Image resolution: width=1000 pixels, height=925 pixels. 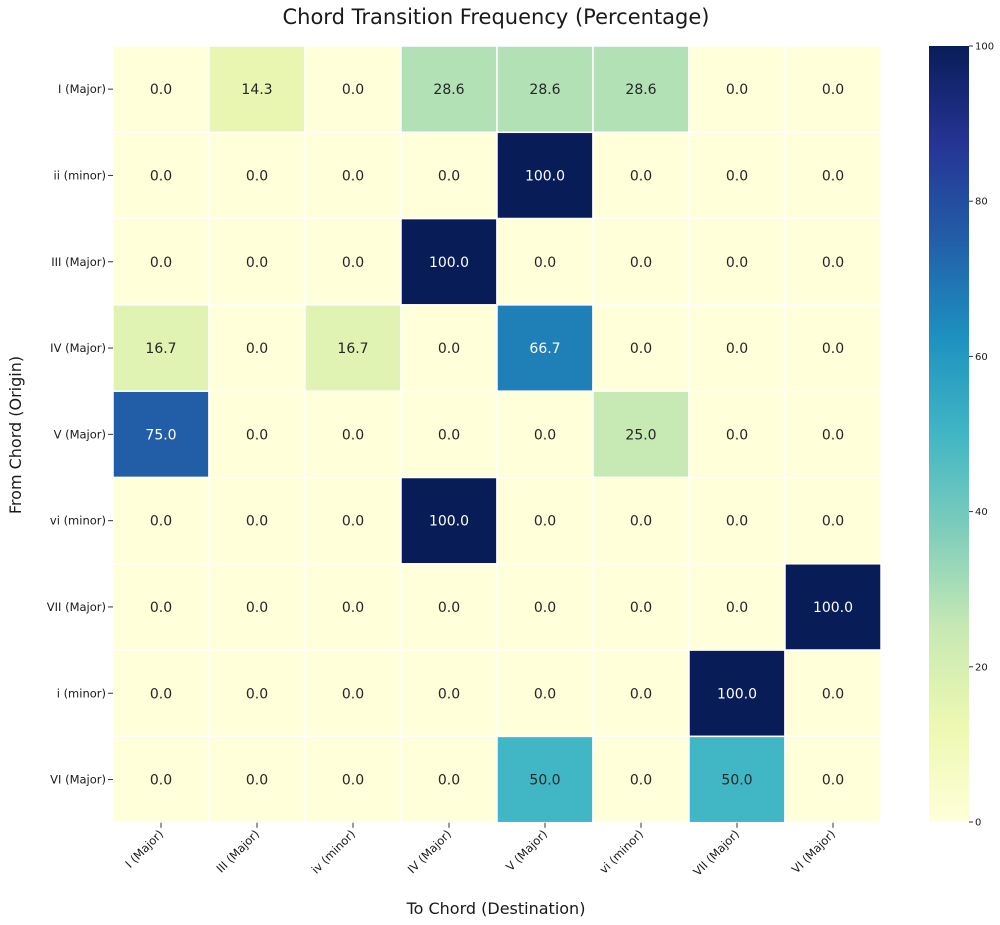 What do you see at coordinates (949, 434) in the screenshot?
I see `colorbar` at bounding box center [949, 434].